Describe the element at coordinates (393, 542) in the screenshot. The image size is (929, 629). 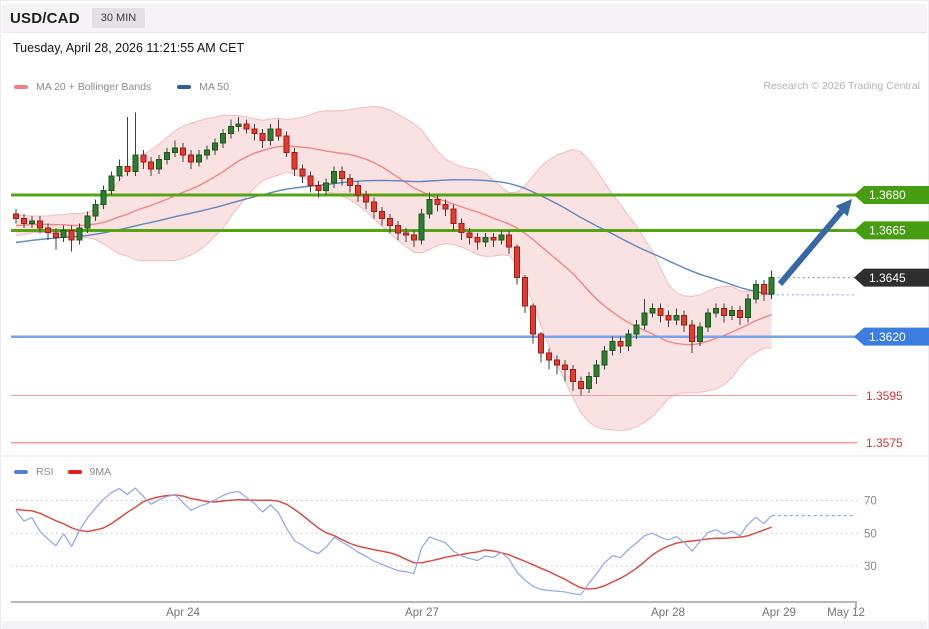
I see `rsi-9ma-line` at that location.